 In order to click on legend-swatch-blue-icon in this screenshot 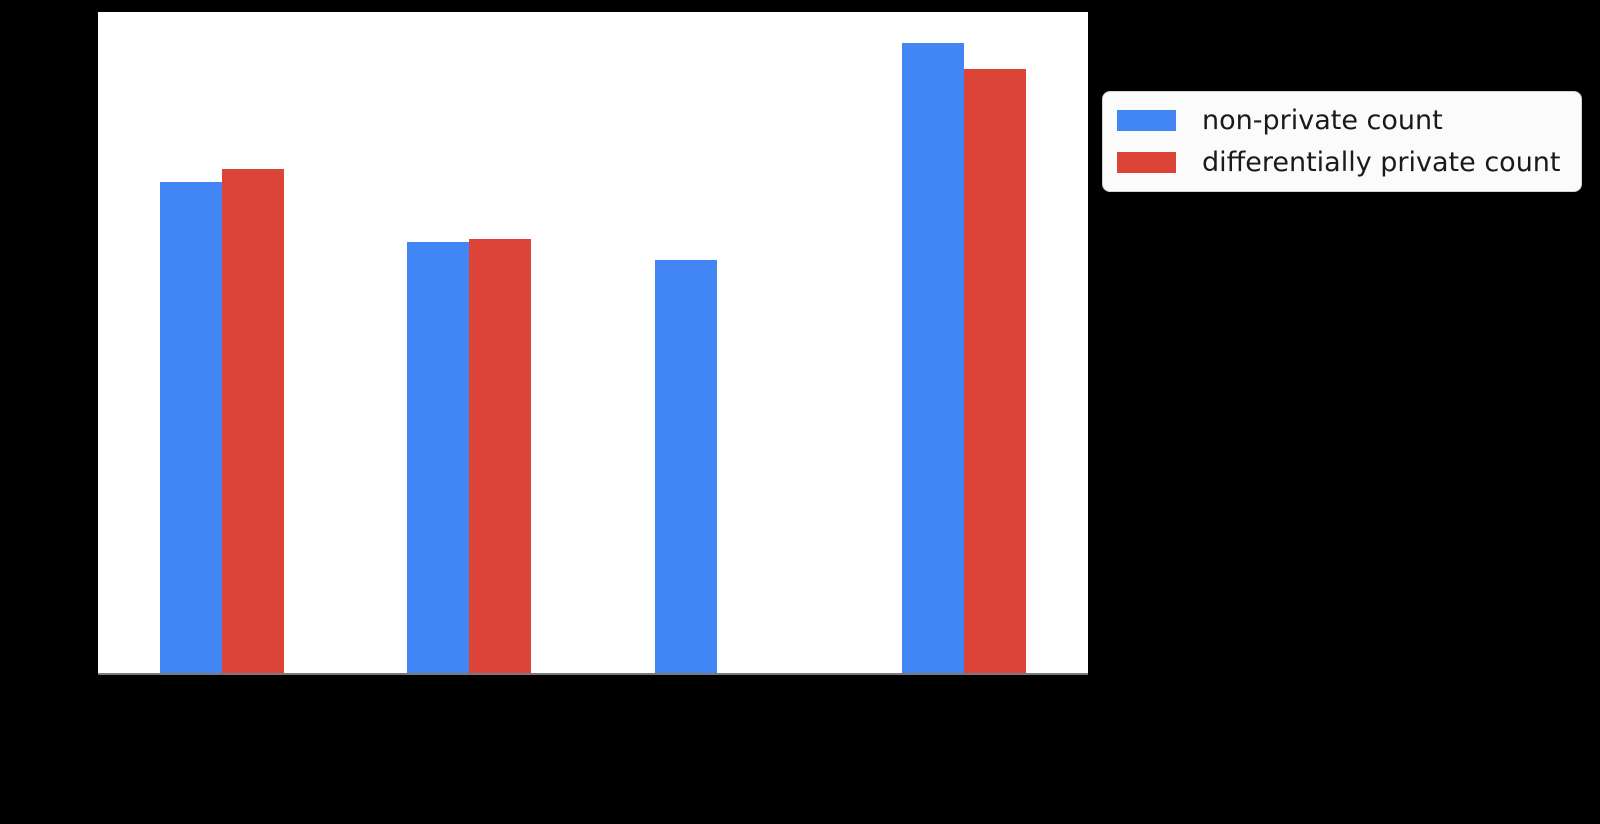, I will do `click(1146, 120)`.